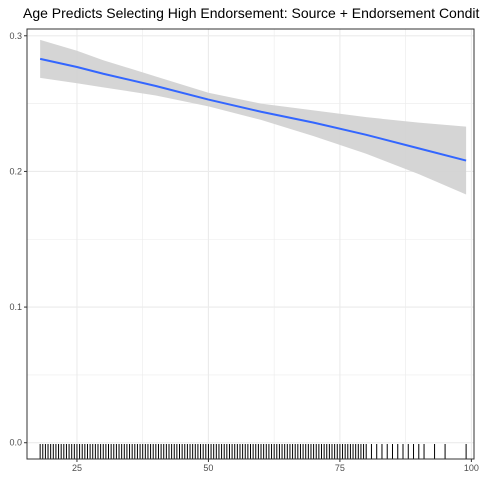 The width and height of the screenshot is (480, 480). Describe the element at coordinates (15, 307) in the screenshot. I see `y-tick-label: 0.1` at that location.